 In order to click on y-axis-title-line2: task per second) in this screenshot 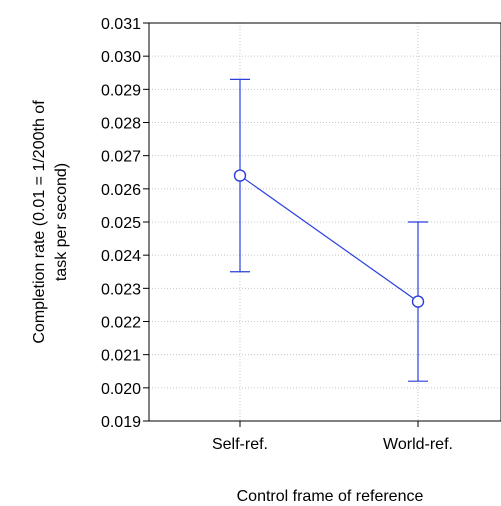, I will do `click(61, 222)`.